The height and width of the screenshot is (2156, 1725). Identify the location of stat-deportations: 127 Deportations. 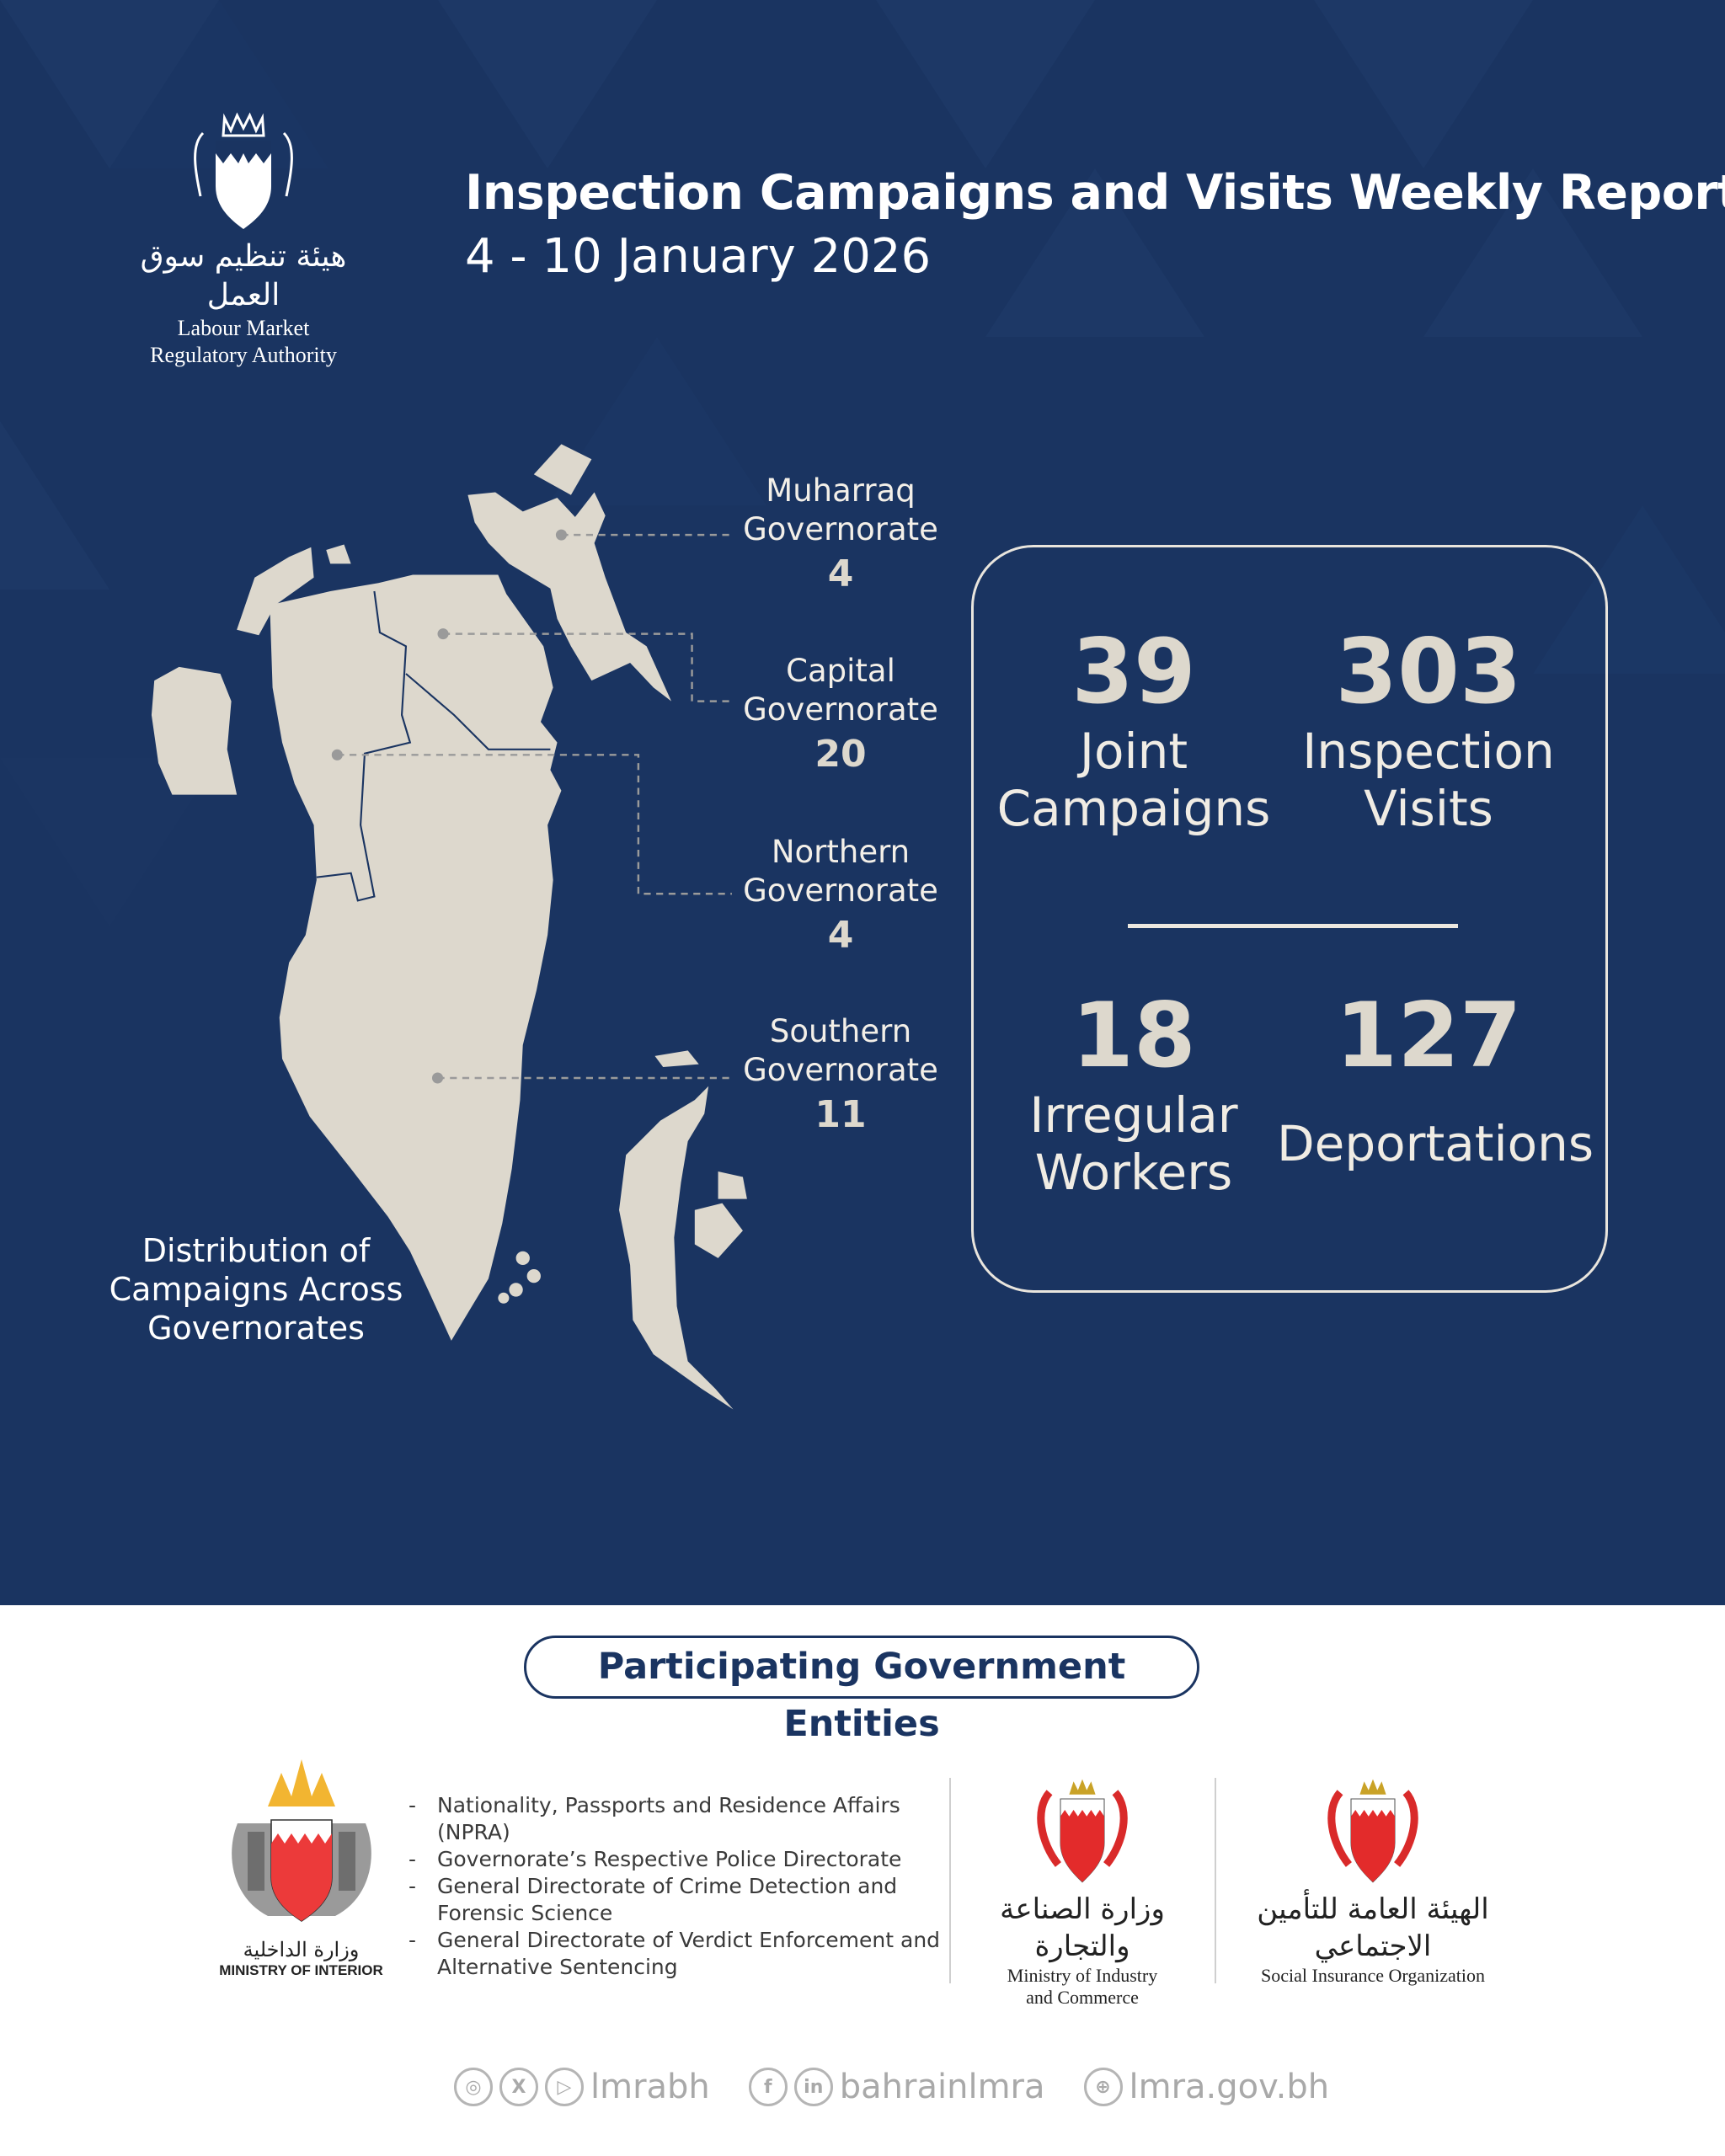
(1435, 1078).